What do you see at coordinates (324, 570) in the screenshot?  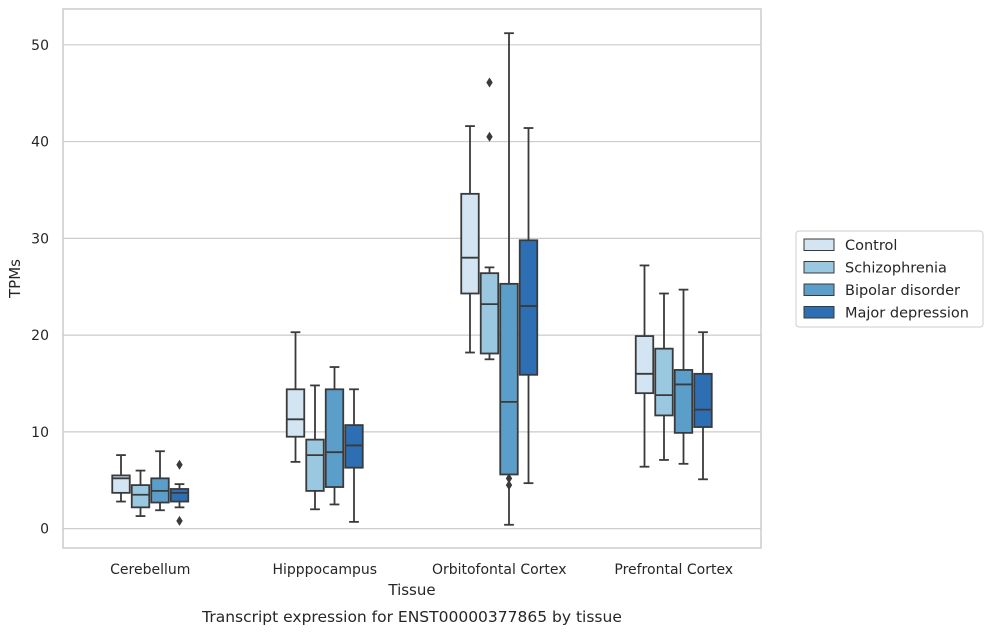 I see `x-tick-label-2: Hipppocampus` at bounding box center [324, 570].